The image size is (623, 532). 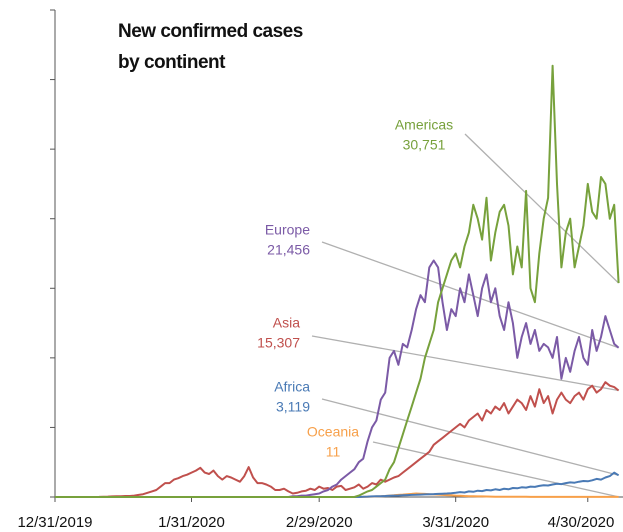 What do you see at coordinates (333, 432) in the screenshot?
I see `legend-label: Oceania` at bounding box center [333, 432].